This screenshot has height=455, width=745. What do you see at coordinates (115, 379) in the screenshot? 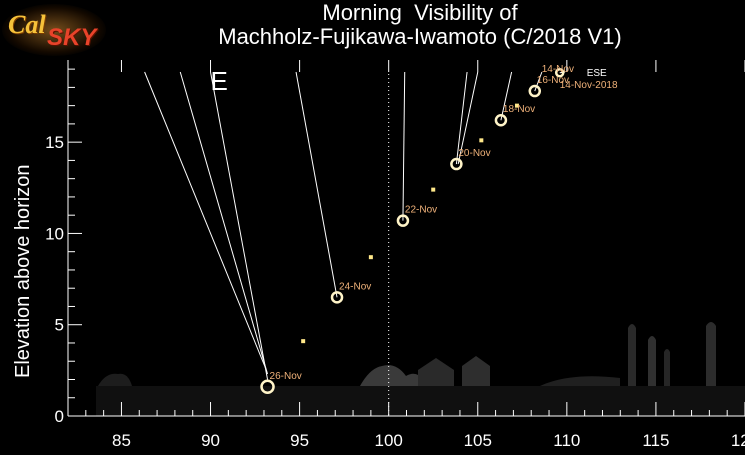
I see `bush-silhouette` at bounding box center [115, 379].